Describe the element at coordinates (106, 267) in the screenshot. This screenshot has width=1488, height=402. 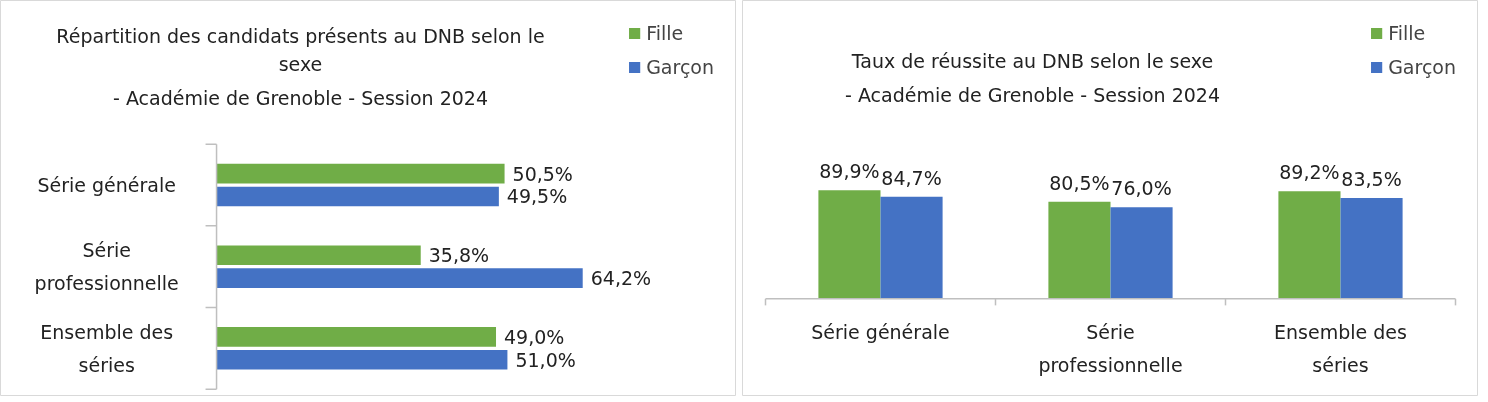
I see `y-tick-label: Série professionnelle` at that location.